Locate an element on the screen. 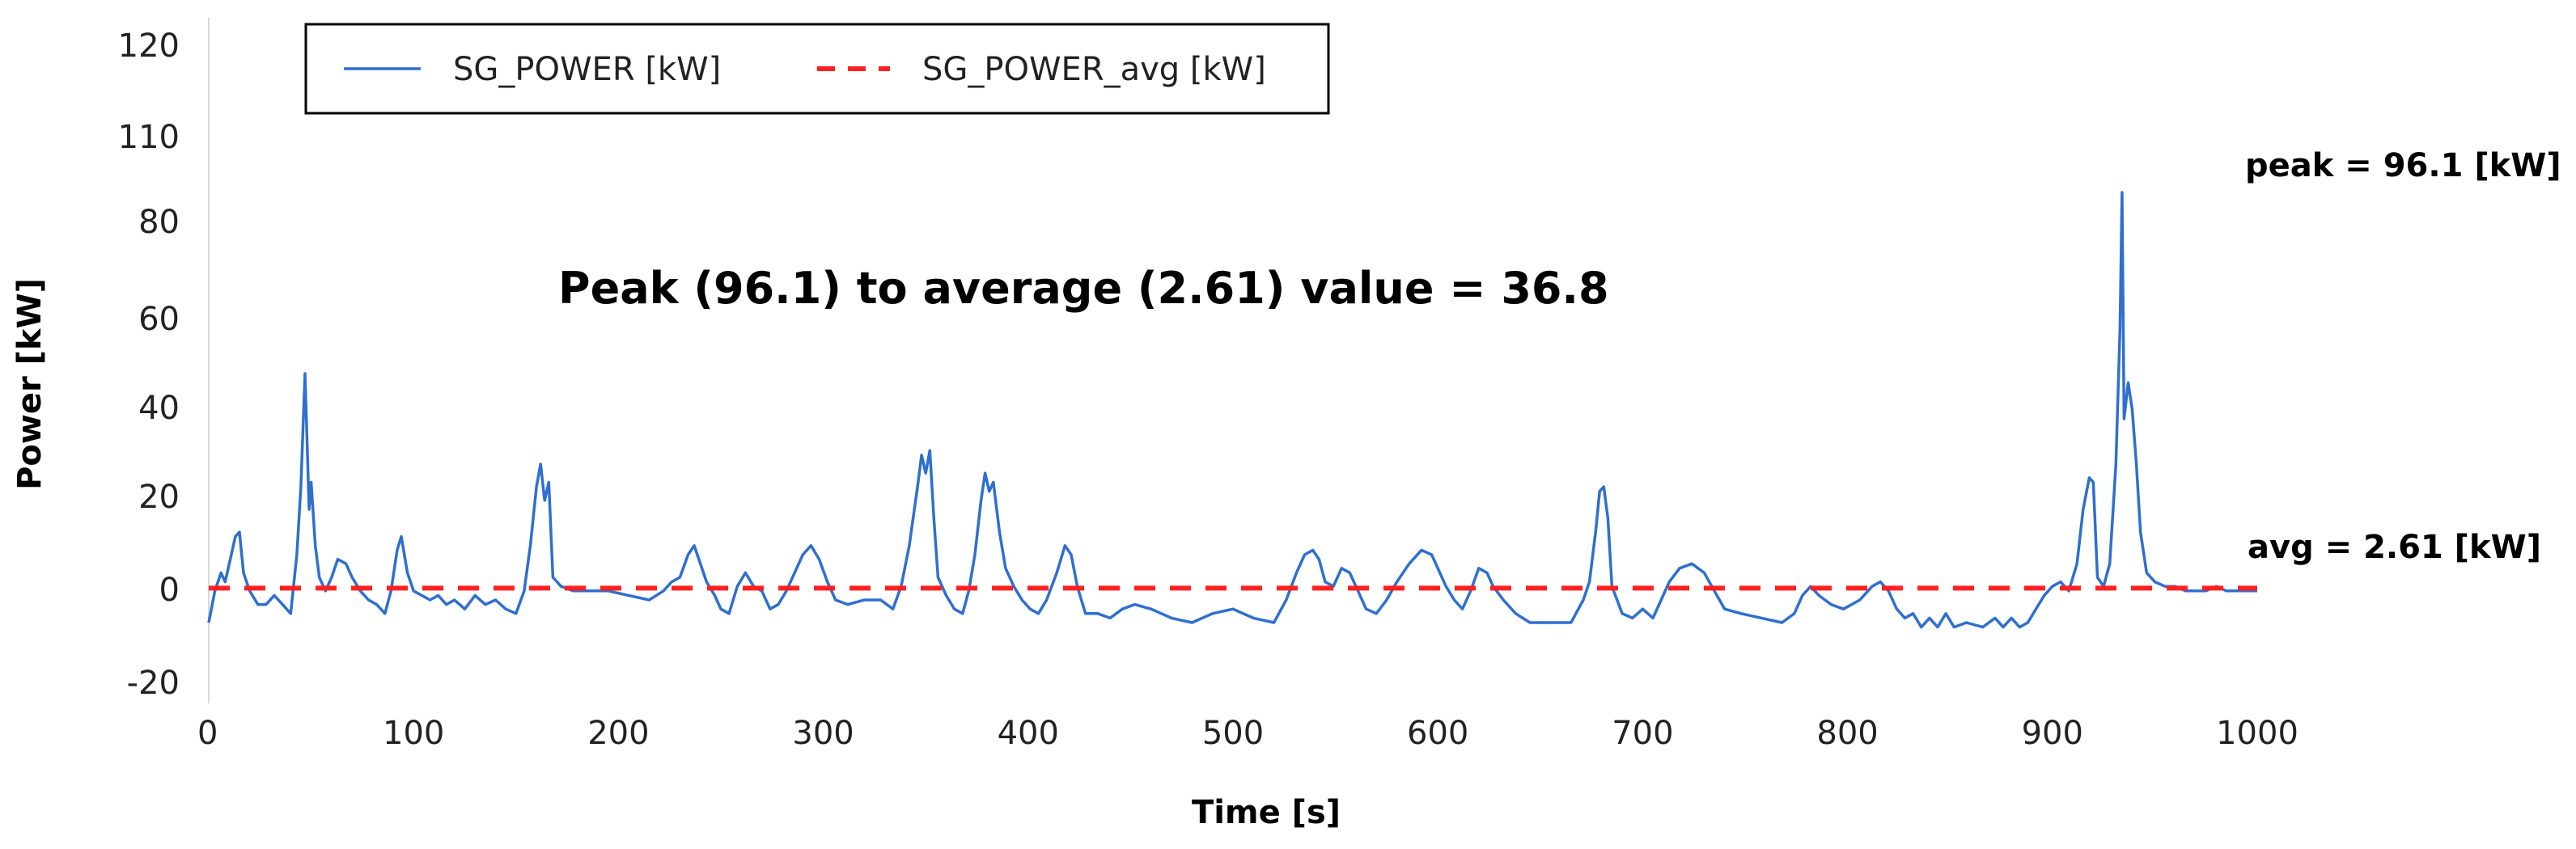  y-tick-label: 0 is located at coordinates (169, 590).